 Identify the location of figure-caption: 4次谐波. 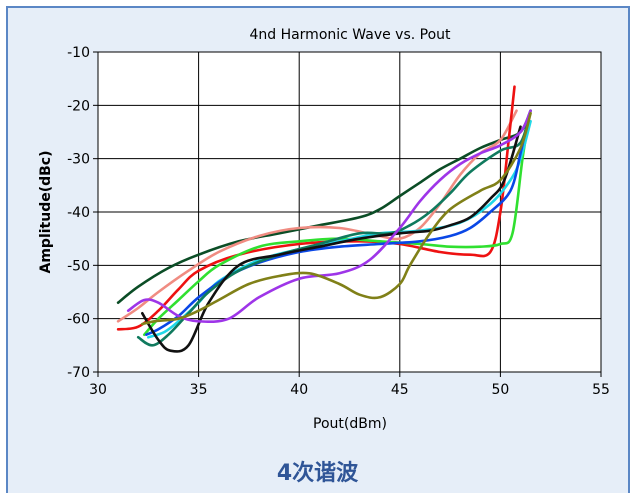
(317, 473).